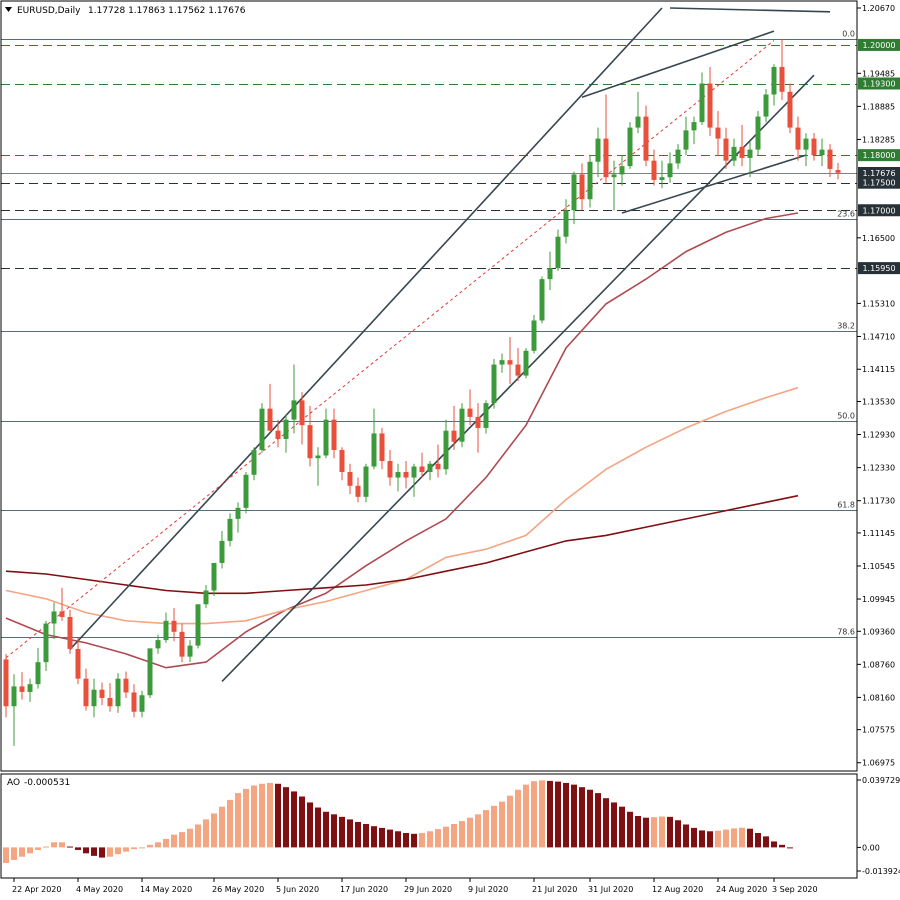  Describe the element at coordinates (878, 401) in the screenshot. I see `price-tick-label: 1.13530` at that location.